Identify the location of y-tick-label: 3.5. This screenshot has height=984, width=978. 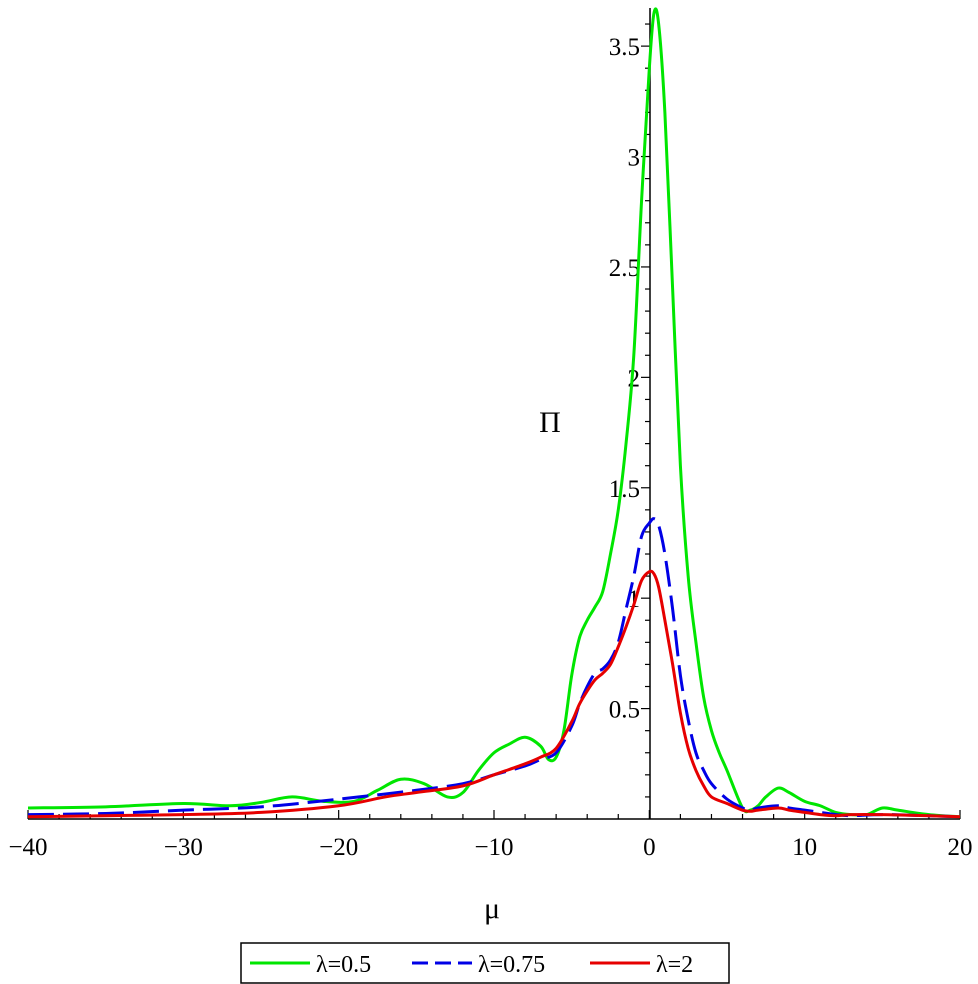
(624, 47).